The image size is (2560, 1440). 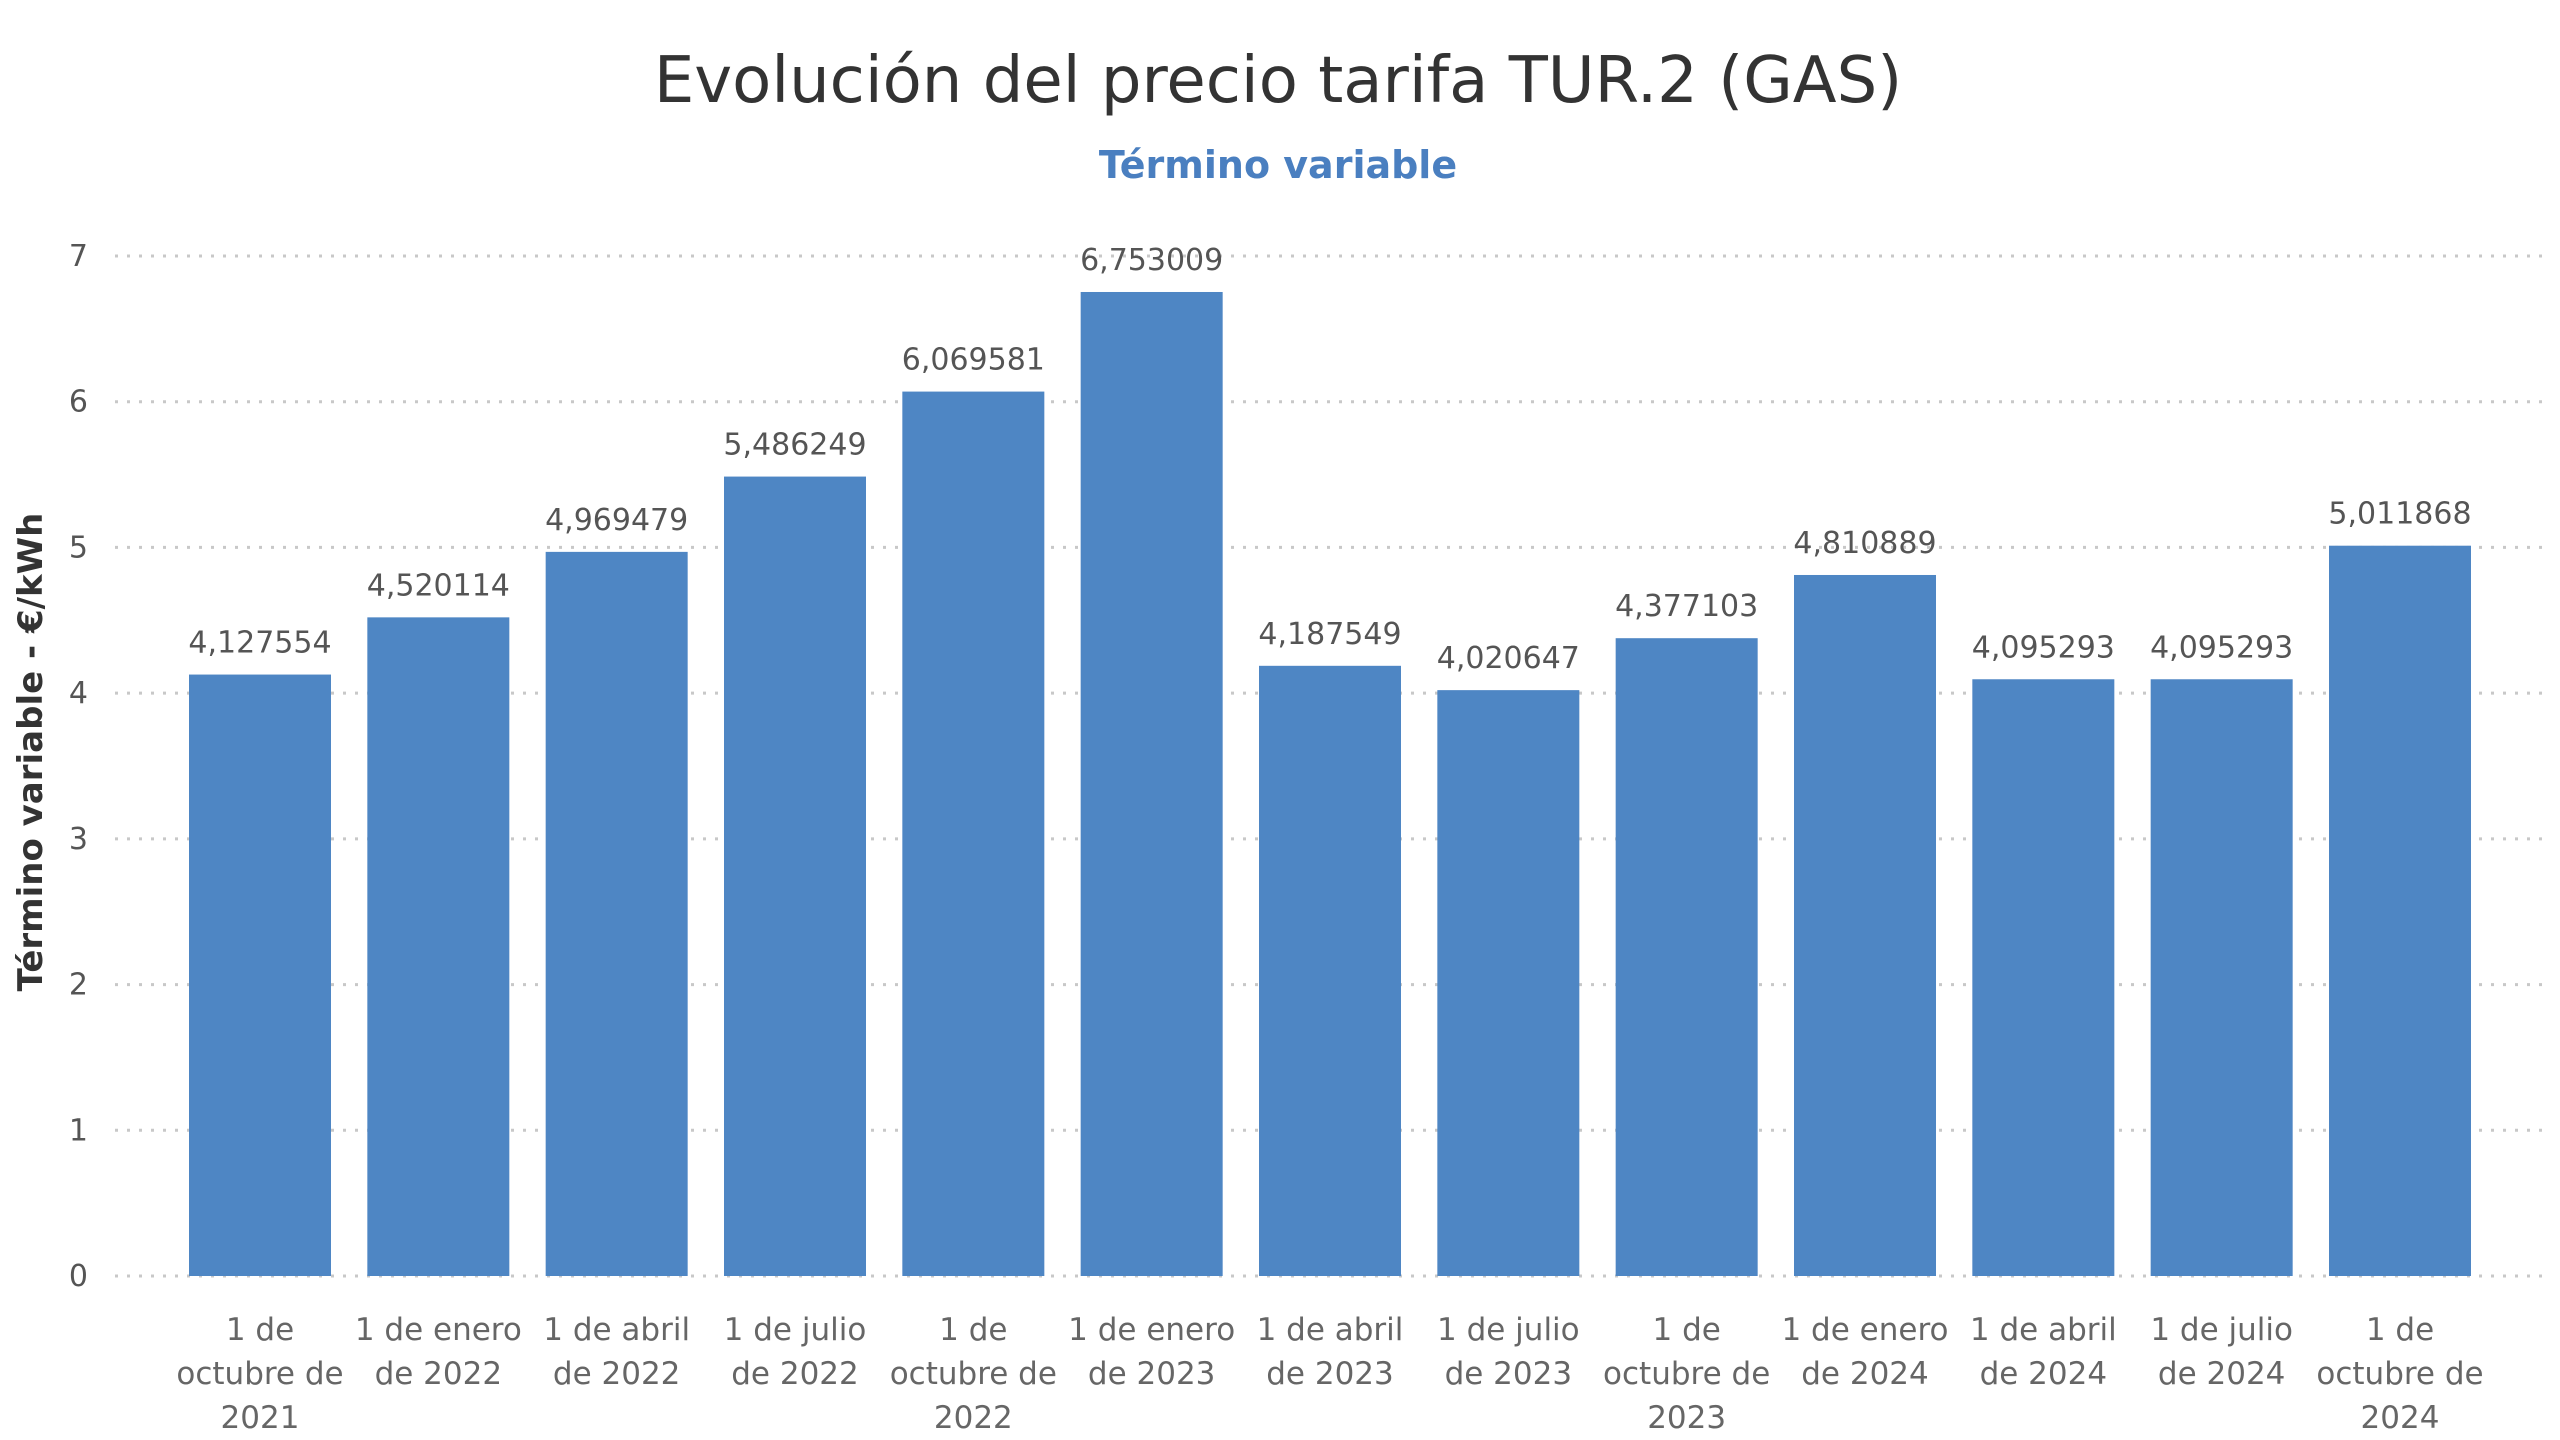 I want to click on value-label-5: 6,753009, so click(x=1151, y=260).